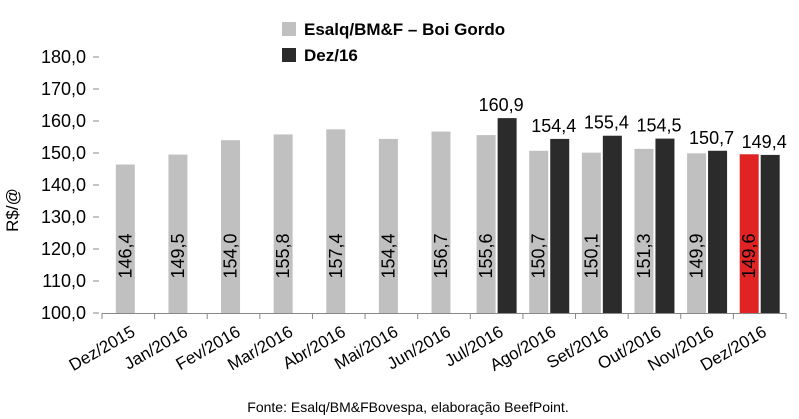  Describe the element at coordinates (606, 123) in the screenshot. I see `data-label-dez16: 155,4` at that location.